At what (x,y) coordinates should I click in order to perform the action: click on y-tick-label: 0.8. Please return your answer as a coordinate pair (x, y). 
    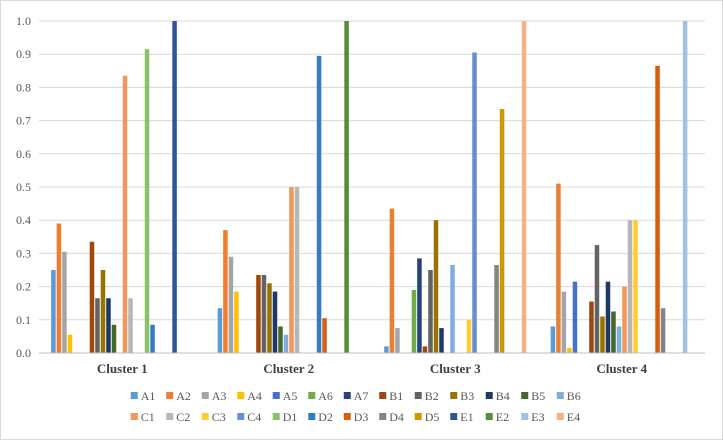
    Looking at the image, I should click on (23, 87).